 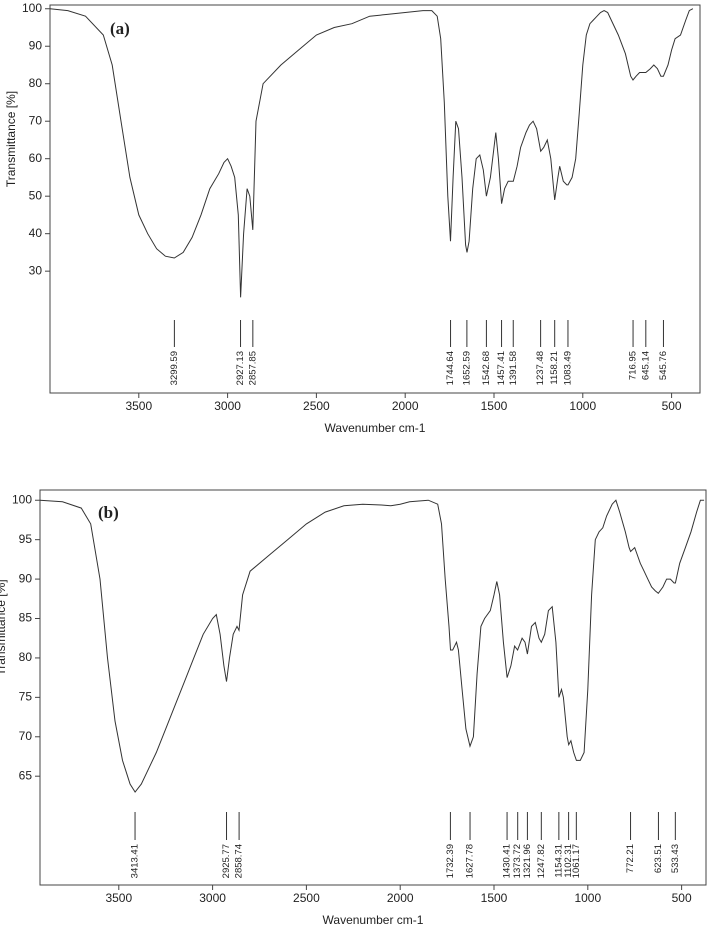 What do you see at coordinates (36, 233) in the screenshot?
I see `y-tick-label: 40` at bounding box center [36, 233].